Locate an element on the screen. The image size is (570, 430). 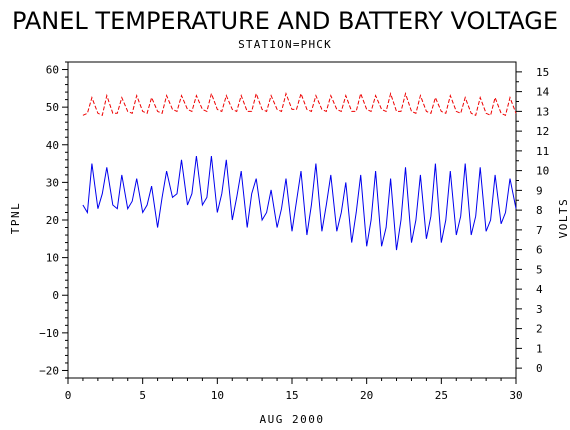
right-tick-label: 4 is located at coordinates (539, 289).